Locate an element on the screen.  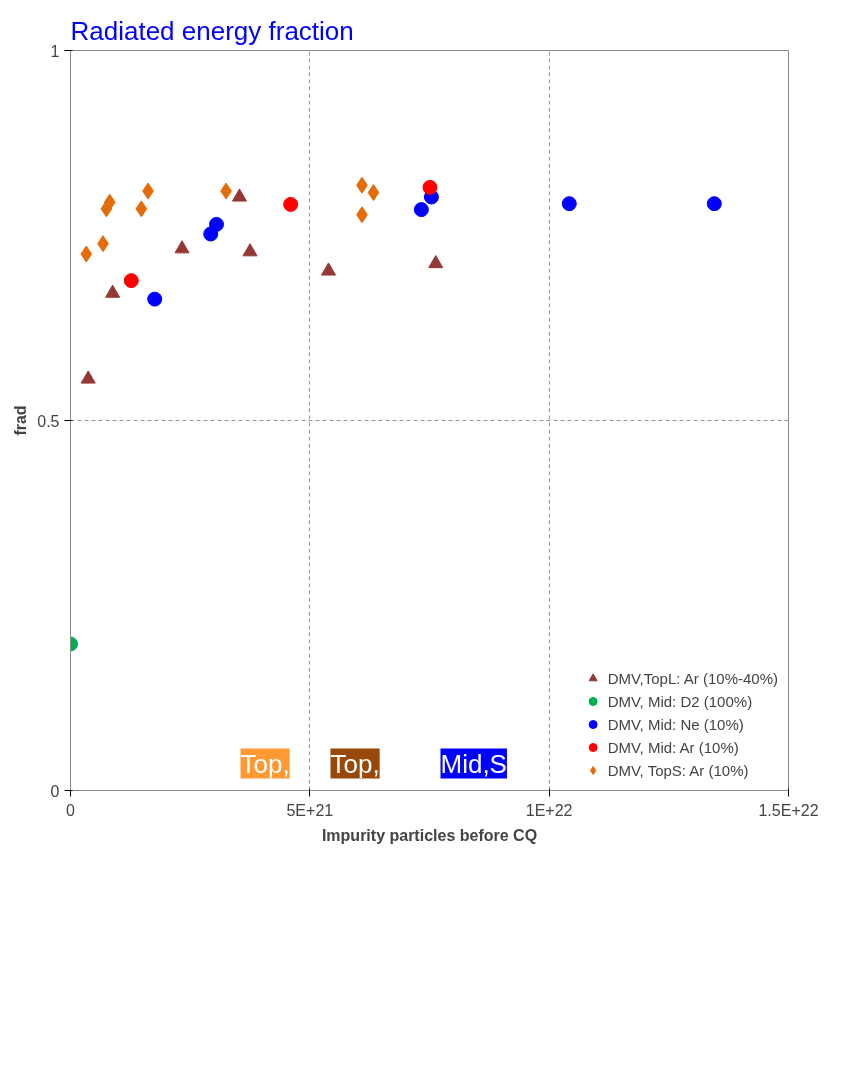
legend-label: DMV, TopS: Ar (10%) is located at coordinates (678, 770).